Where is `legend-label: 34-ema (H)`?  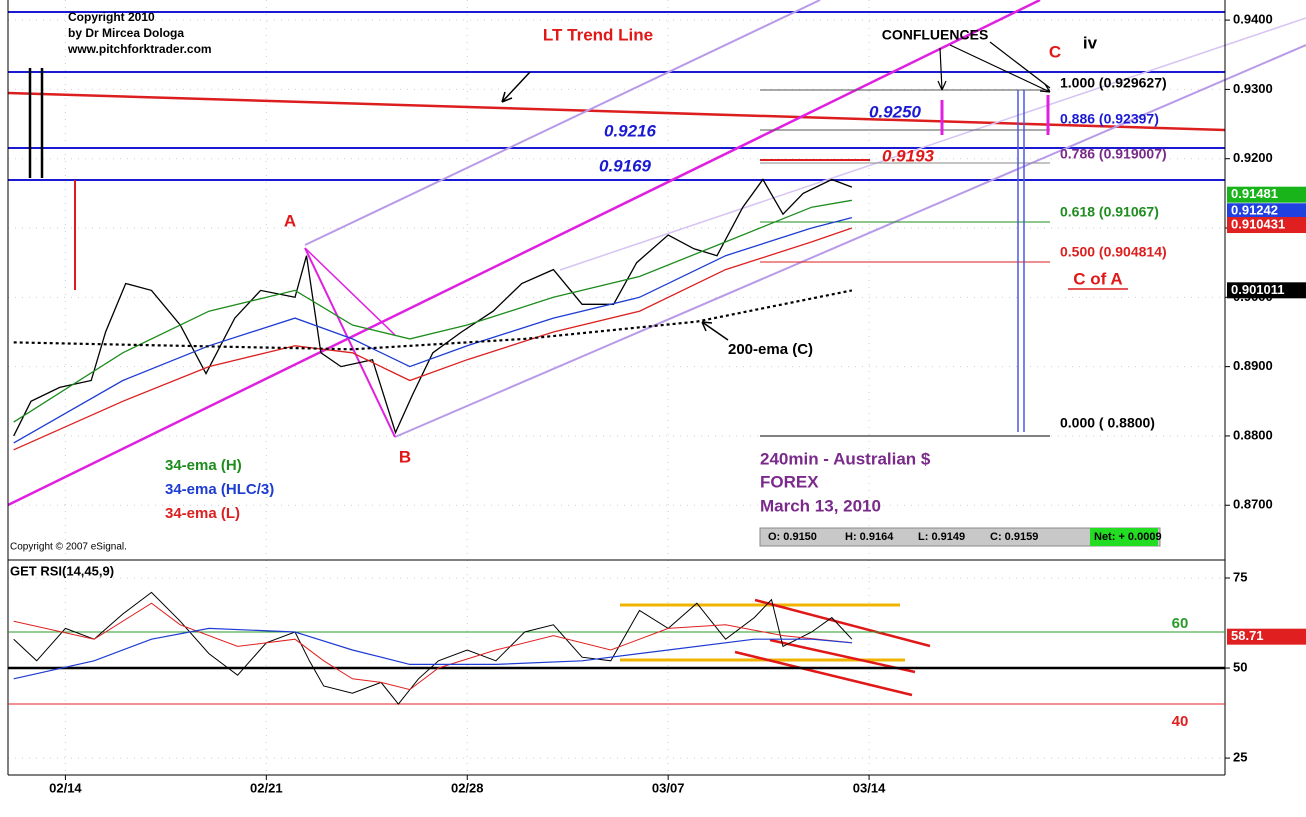 legend-label: 34-ema (H) is located at coordinates (203, 465).